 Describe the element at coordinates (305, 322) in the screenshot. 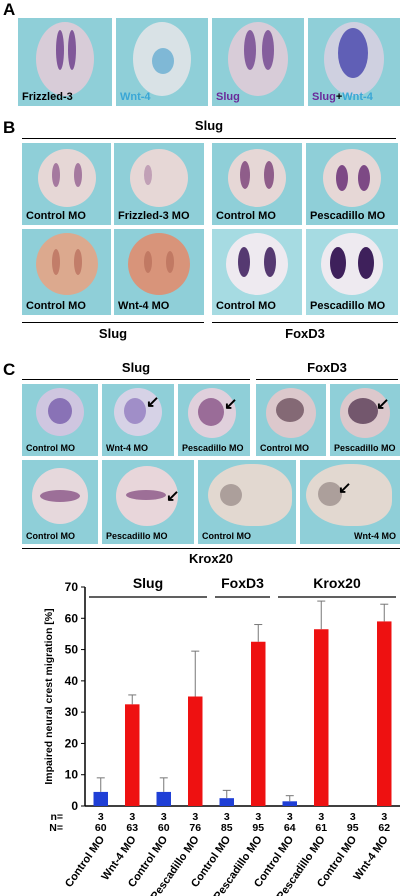

I see `footer-rule-right` at that location.